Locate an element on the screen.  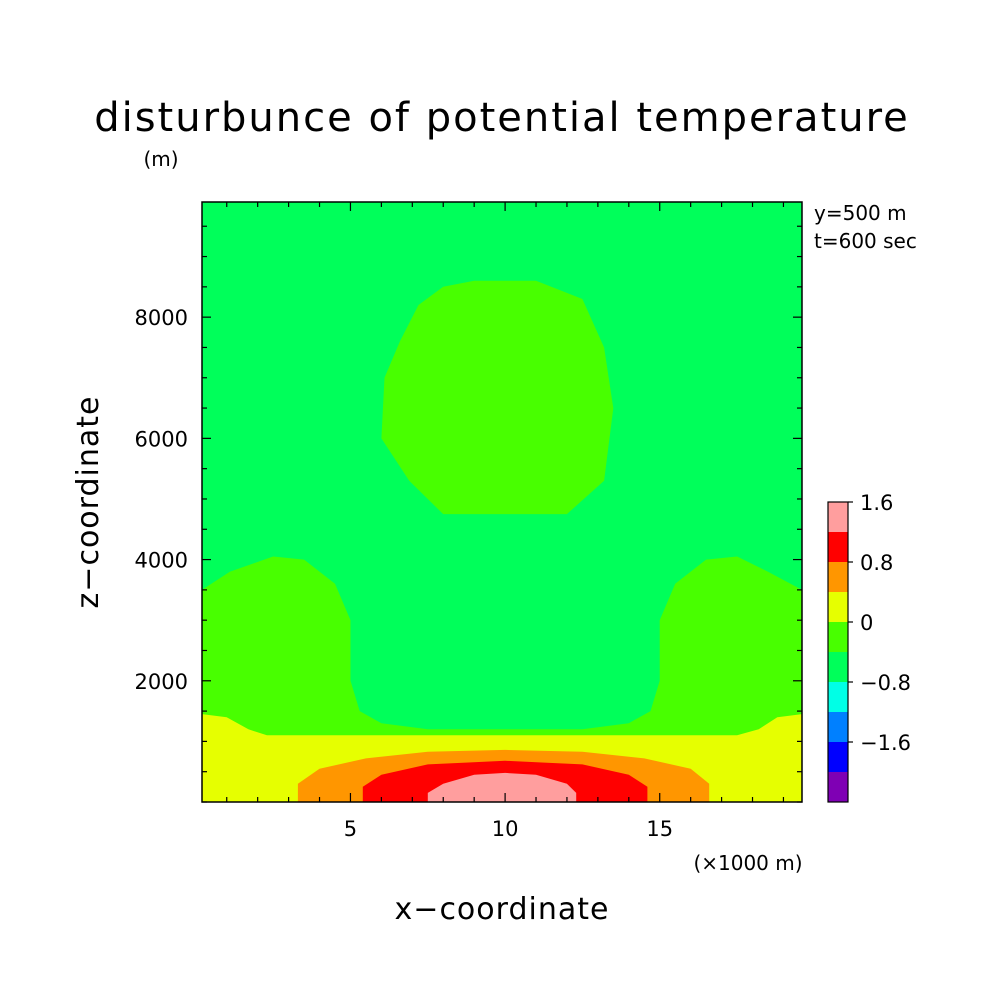
y-tick-label: 4000 is located at coordinates (161, 561).